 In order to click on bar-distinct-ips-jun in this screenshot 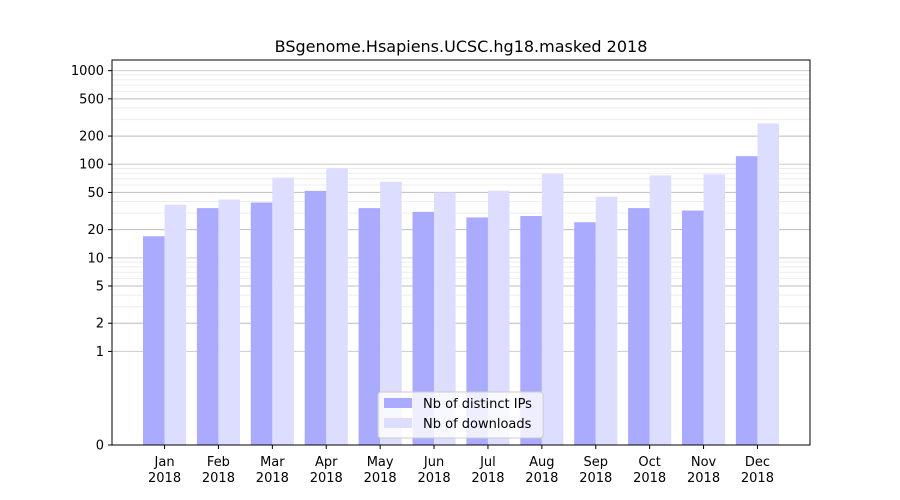, I will do `click(423, 328)`.